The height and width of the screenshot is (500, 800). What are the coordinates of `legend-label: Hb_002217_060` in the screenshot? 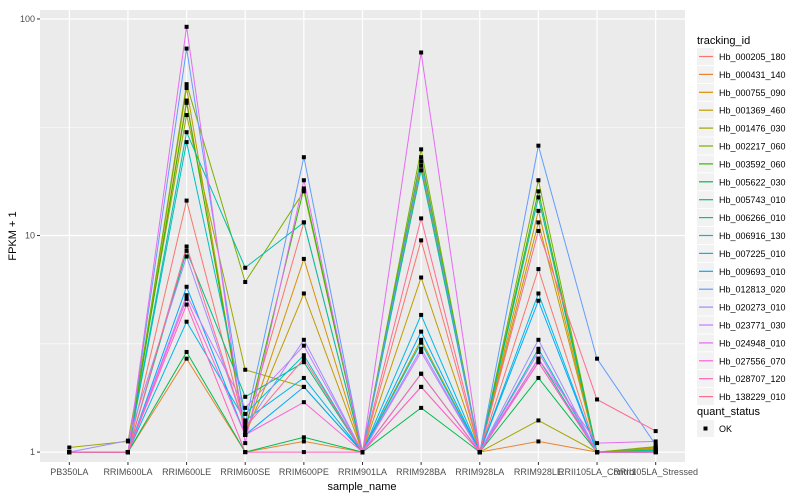 It's located at (752, 147).